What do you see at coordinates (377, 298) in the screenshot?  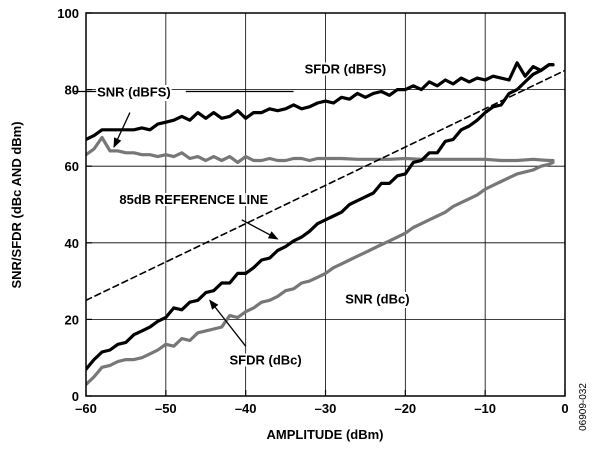 I see `annotation-snr-dbc: SNR (dBc)` at bounding box center [377, 298].